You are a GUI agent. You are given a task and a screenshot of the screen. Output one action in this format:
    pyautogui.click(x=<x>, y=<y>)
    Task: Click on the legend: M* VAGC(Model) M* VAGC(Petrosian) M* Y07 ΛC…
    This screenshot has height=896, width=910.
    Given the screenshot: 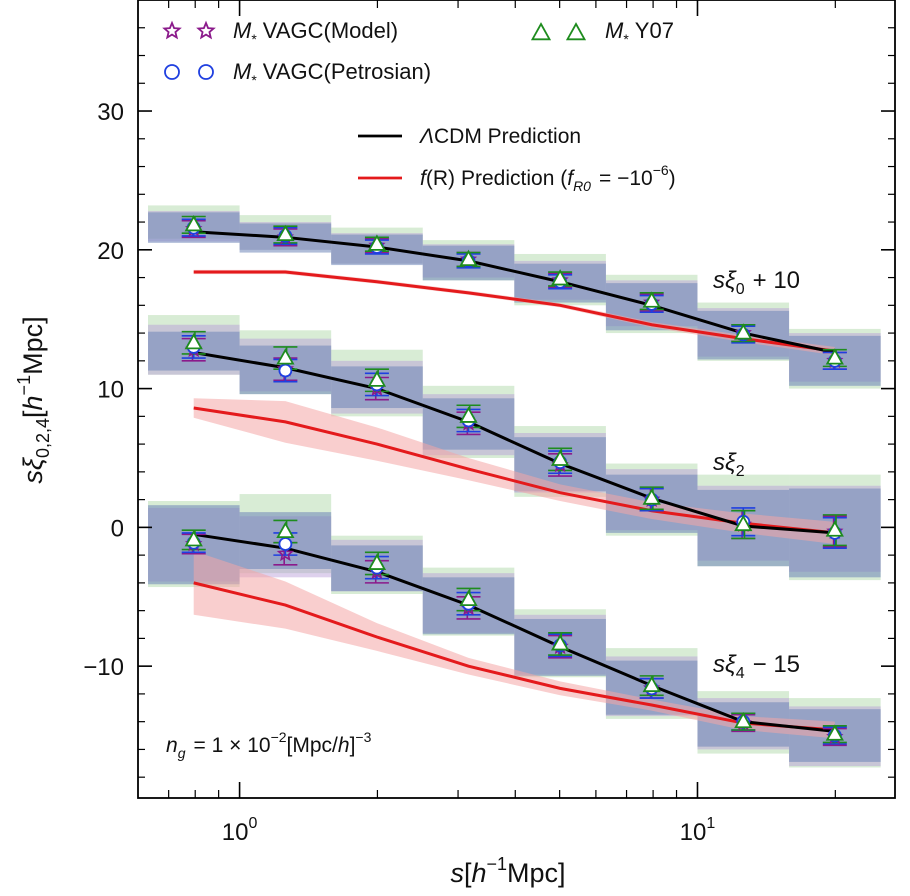 What is the action you would take?
    pyautogui.click(x=419, y=106)
    